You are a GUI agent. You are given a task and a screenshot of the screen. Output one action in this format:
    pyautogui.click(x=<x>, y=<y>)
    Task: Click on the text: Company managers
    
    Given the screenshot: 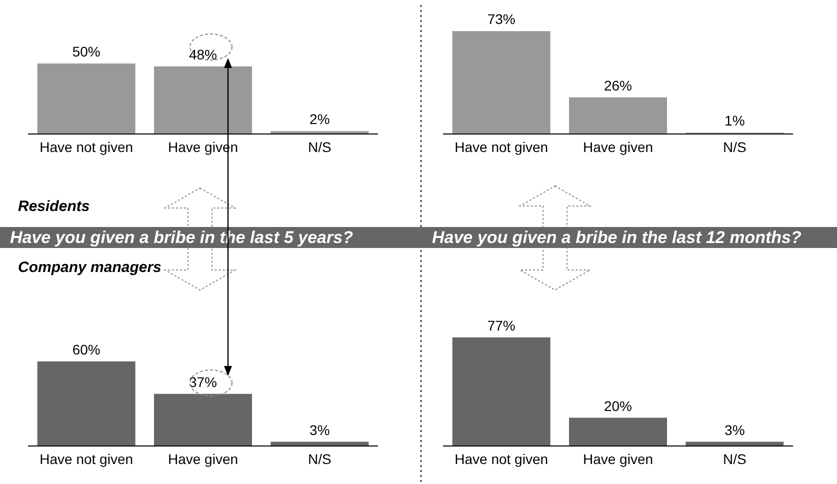 What is the action you would take?
    pyautogui.click(x=90, y=267)
    